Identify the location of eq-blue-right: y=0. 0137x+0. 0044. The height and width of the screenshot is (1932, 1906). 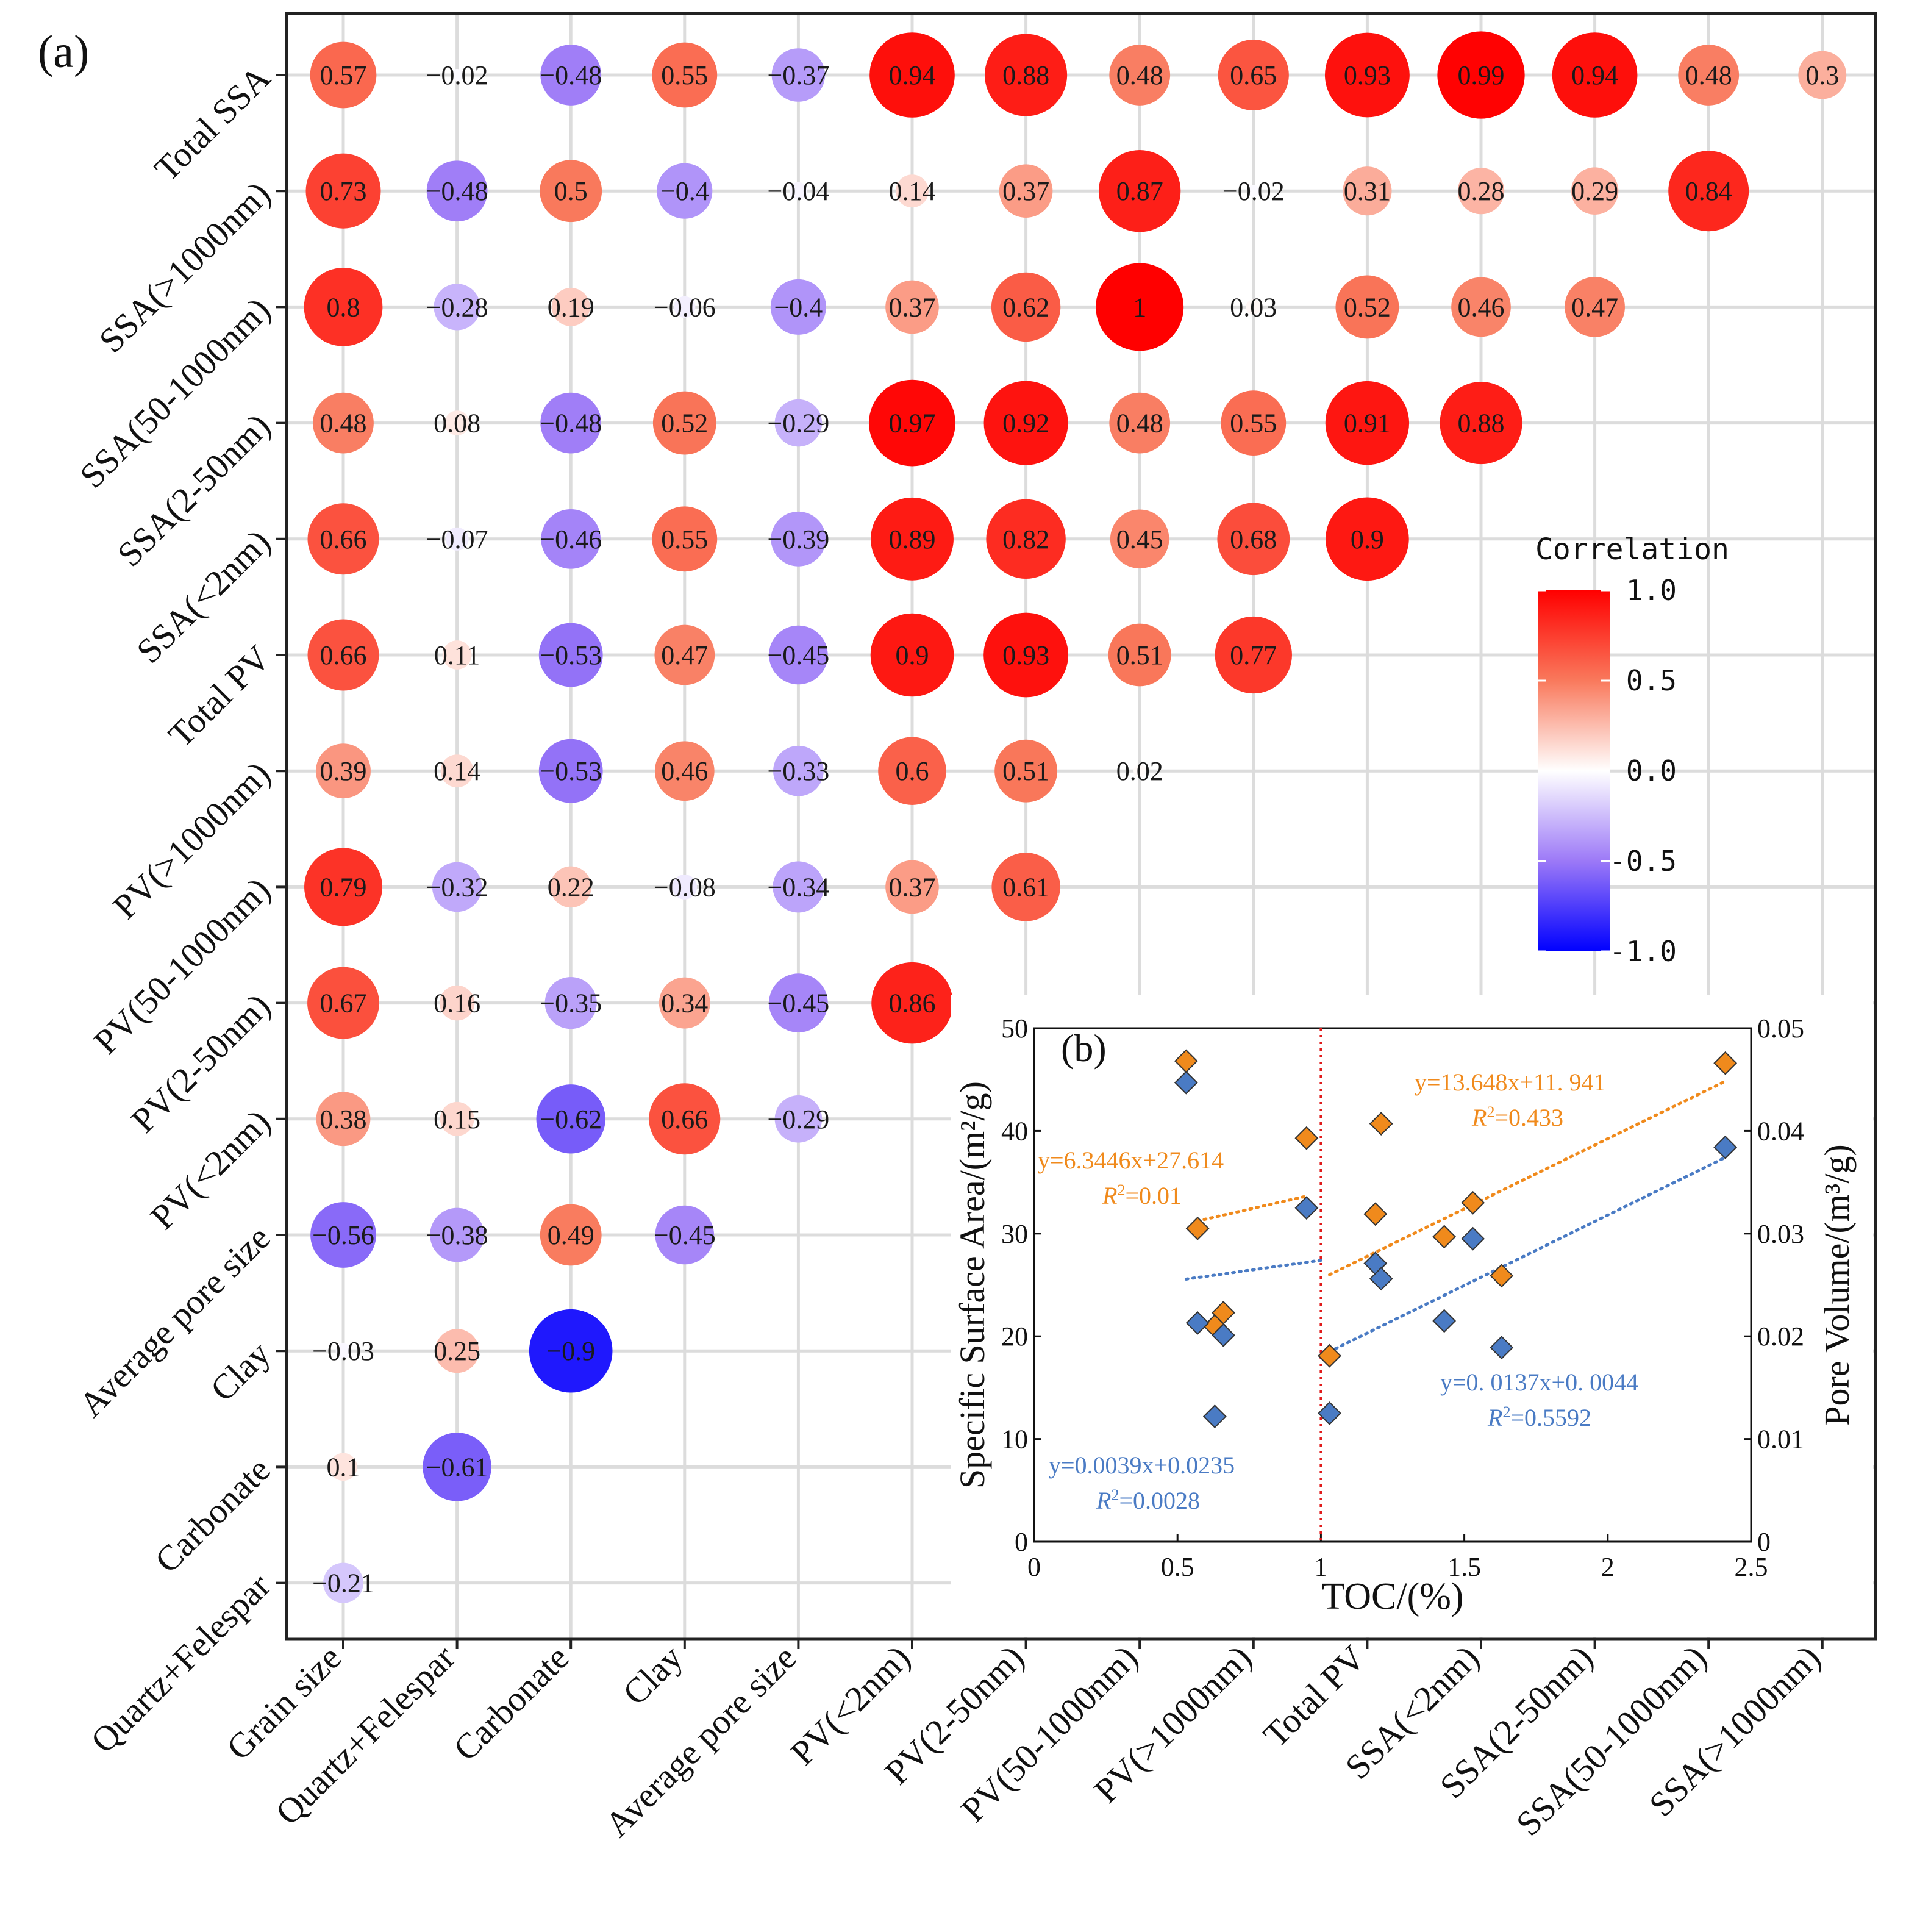
(1539, 1382).